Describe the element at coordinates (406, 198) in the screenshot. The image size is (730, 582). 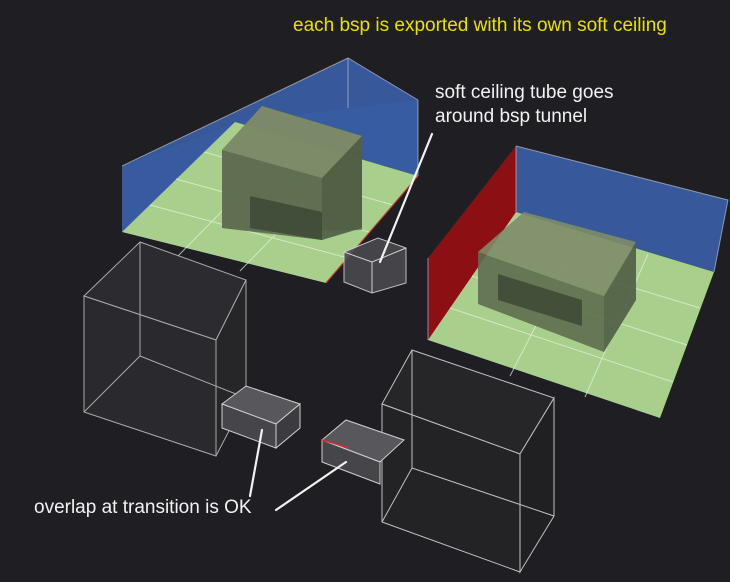
I see `callout-line-tube` at that location.